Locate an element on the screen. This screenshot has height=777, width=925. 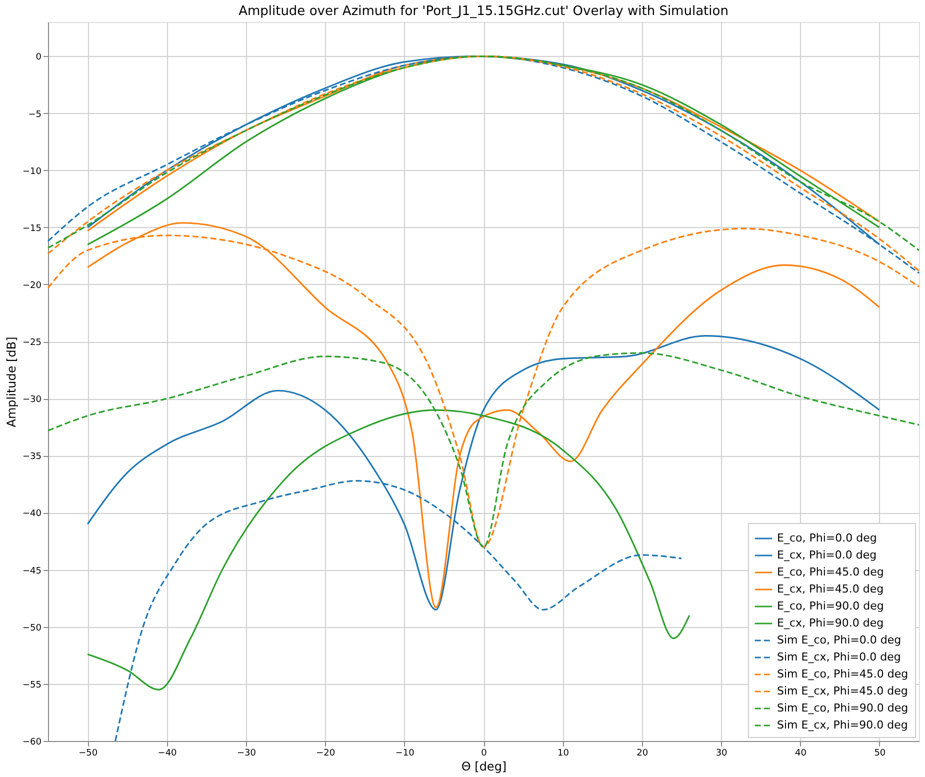
legend-label: E_cx, Phi=90.0 deg is located at coordinates (830, 623).